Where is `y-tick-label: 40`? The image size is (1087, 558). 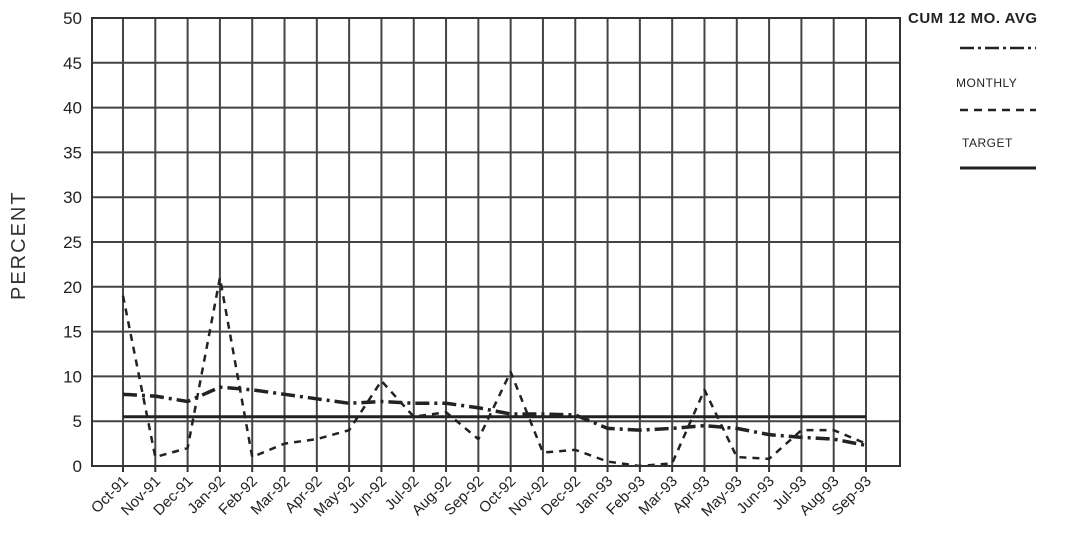
y-tick-label: 40 is located at coordinates (72, 108).